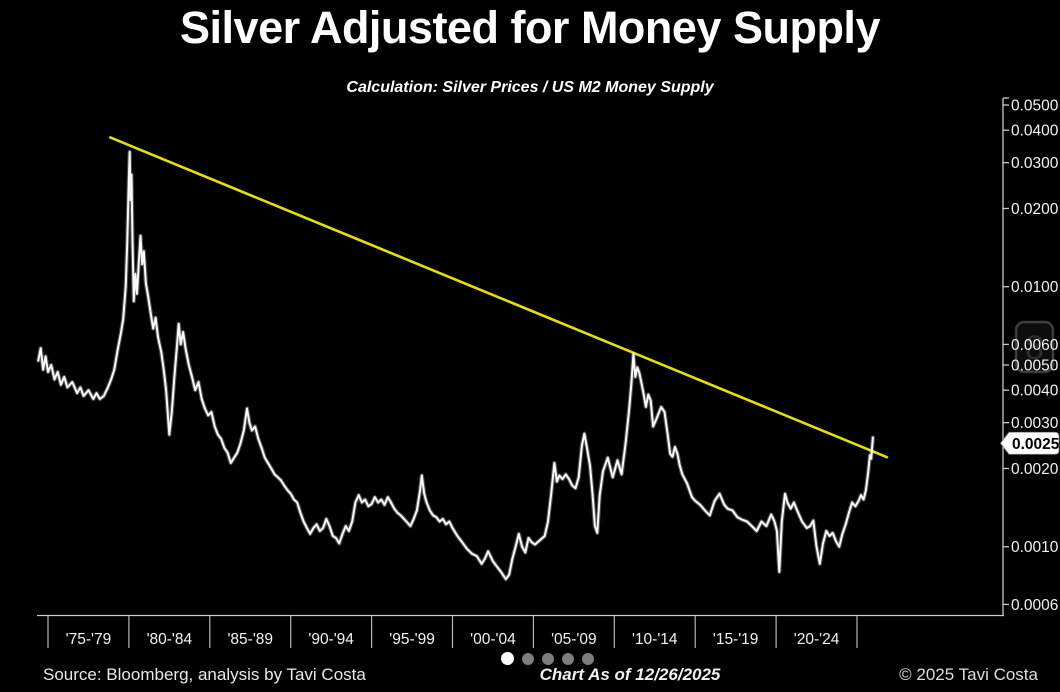 This screenshot has width=1060, height=692. I want to click on x-axis-label: '05-'09, so click(574, 639).